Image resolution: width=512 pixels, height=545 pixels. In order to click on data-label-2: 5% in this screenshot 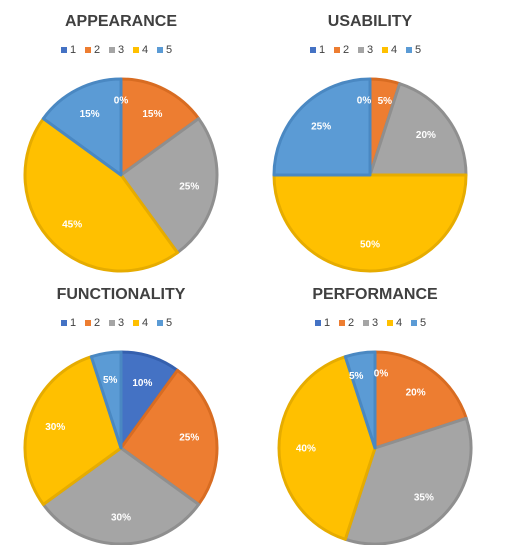, I will do `click(385, 101)`.